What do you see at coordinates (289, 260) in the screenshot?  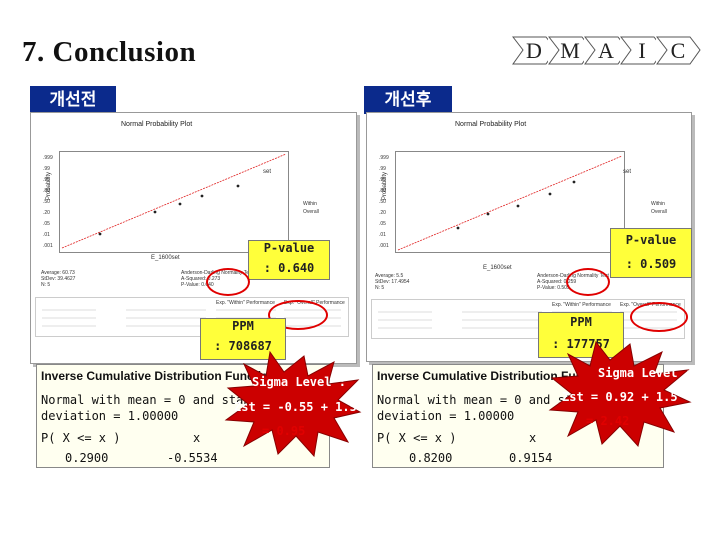 I see `pvalue-callout: P-value : 0.640` at bounding box center [289, 260].